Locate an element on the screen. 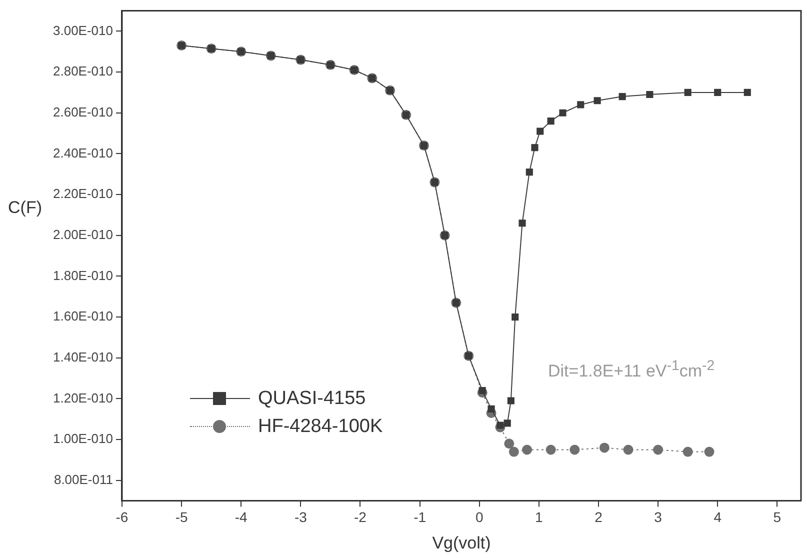 This screenshot has height=558, width=807. x-tick-label: 4 is located at coordinates (718, 517).